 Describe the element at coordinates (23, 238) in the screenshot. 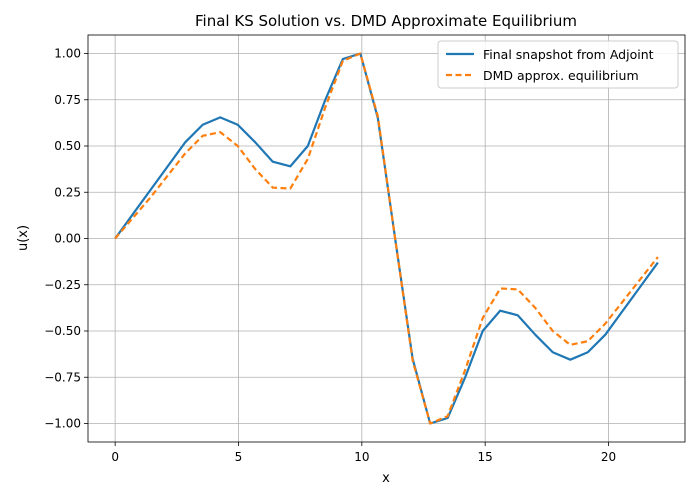

I see `y-axis-label: u(x)` at that location.